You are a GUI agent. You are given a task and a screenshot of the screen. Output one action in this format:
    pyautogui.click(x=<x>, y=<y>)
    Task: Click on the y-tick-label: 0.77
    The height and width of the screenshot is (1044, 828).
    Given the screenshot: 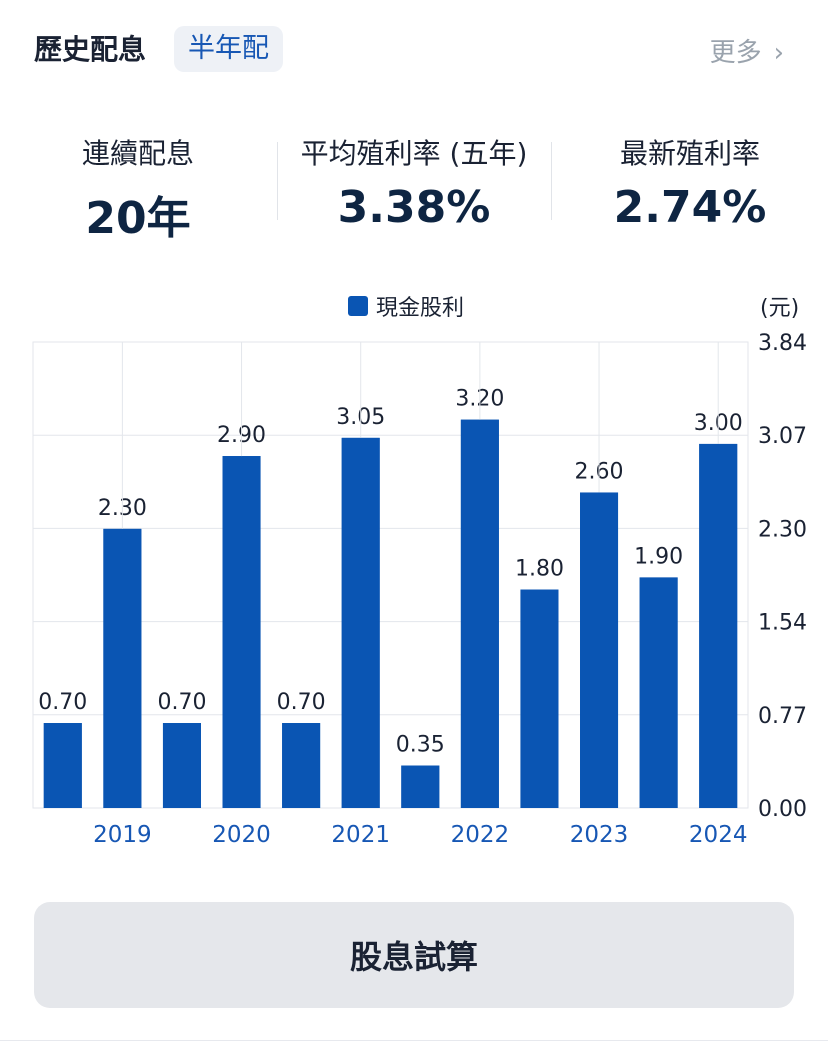 What is the action you would take?
    pyautogui.click(x=782, y=716)
    